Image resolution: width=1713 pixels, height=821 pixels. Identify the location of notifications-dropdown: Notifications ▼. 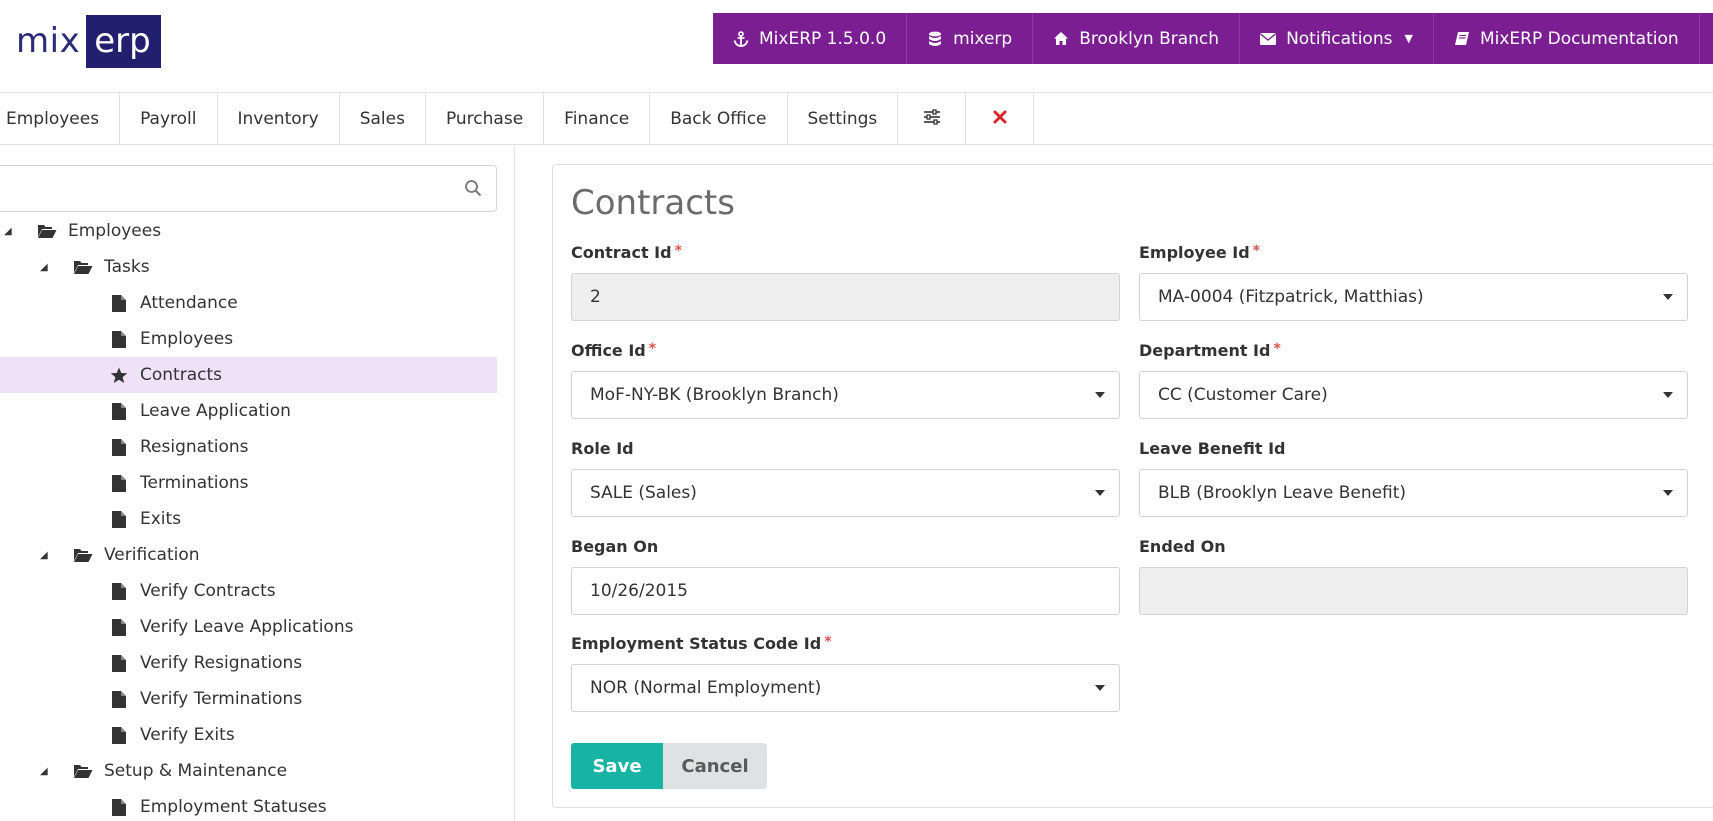
(1337, 38).